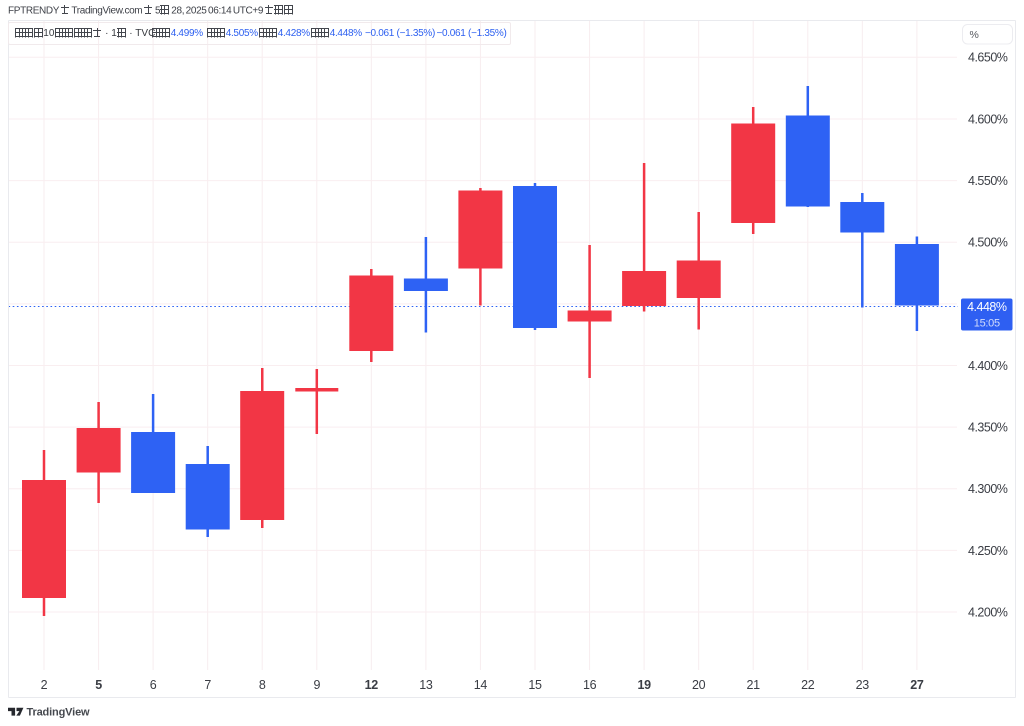 The height and width of the screenshot is (726, 1024). What do you see at coordinates (372, 685) in the screenshot?
I see `svg-text: 12` at bounding box center [372, 685].